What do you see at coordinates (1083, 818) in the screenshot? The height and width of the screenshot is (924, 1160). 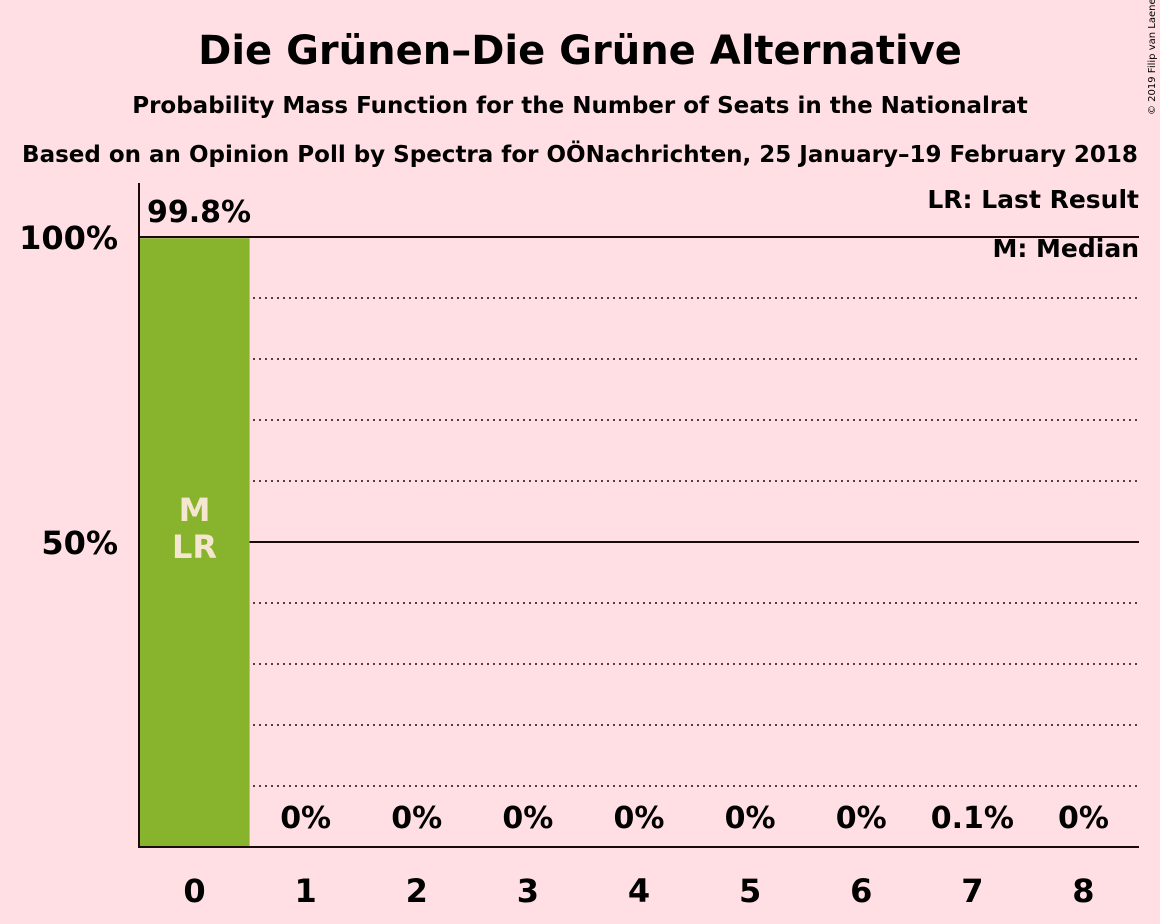 I see `data-label-8: 0%` at bounding box center [1083, 818].